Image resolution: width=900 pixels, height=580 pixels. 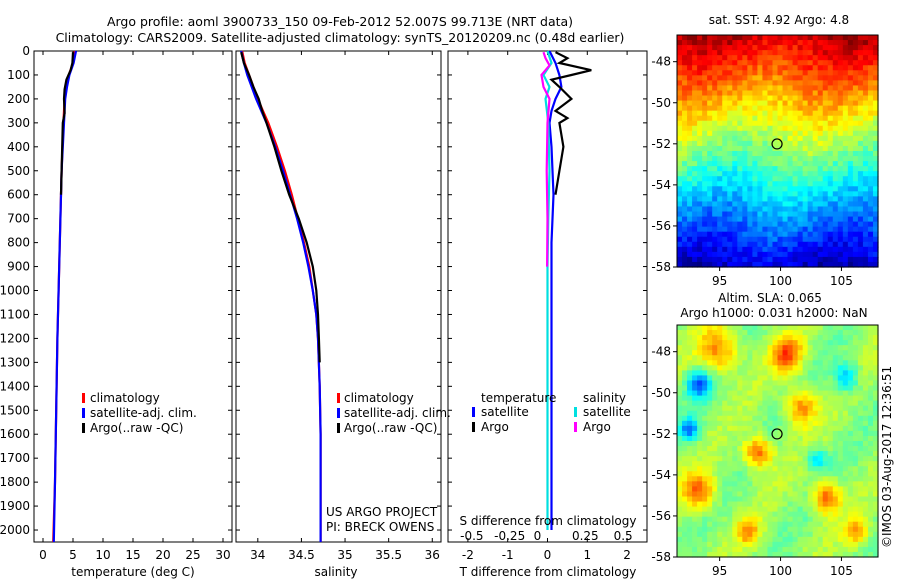 What do you see at coordinates (777, 434) in the screenshot?
I see `sla-argo-location-marker` at bounding box center [777, 434].